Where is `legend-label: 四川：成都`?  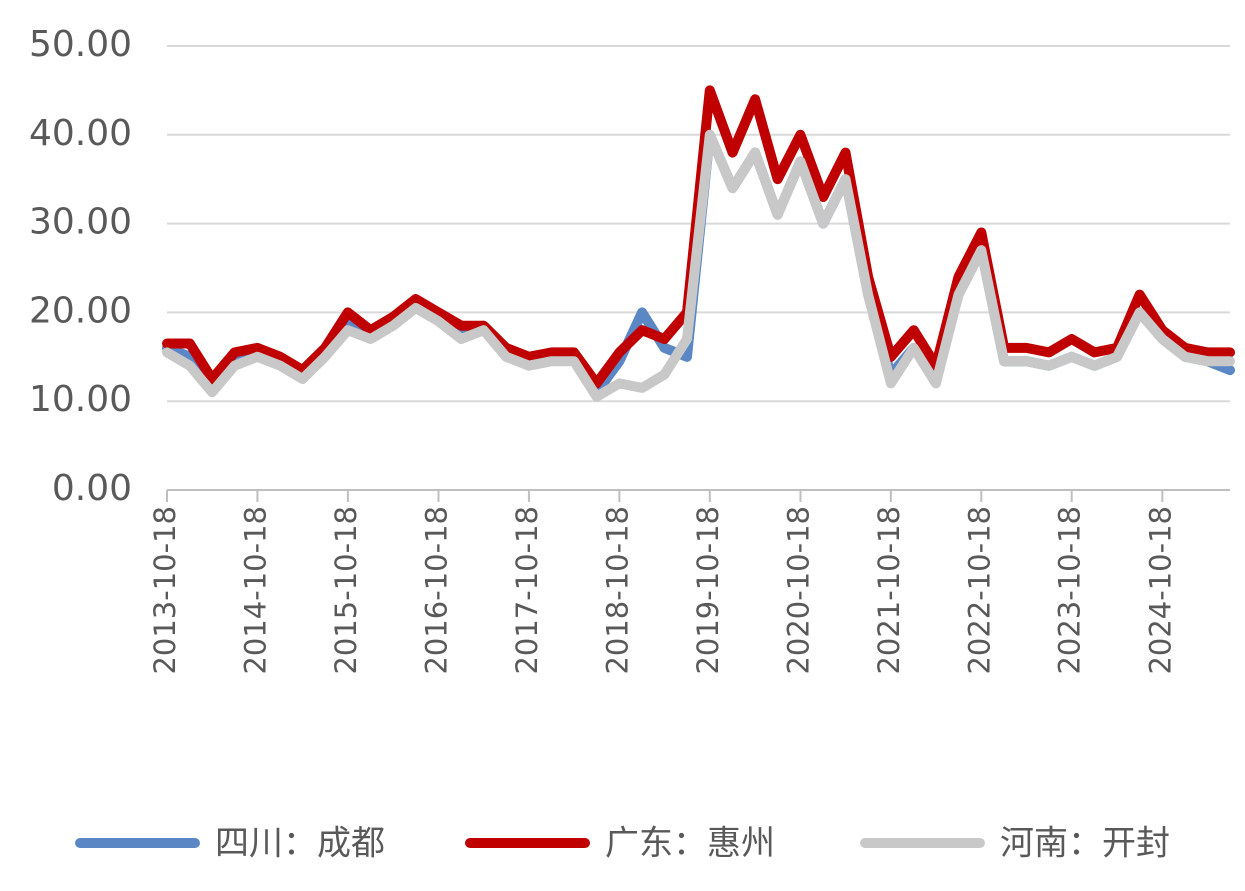
legend-label: 四川：成都 is located at coordinates (300, 844).